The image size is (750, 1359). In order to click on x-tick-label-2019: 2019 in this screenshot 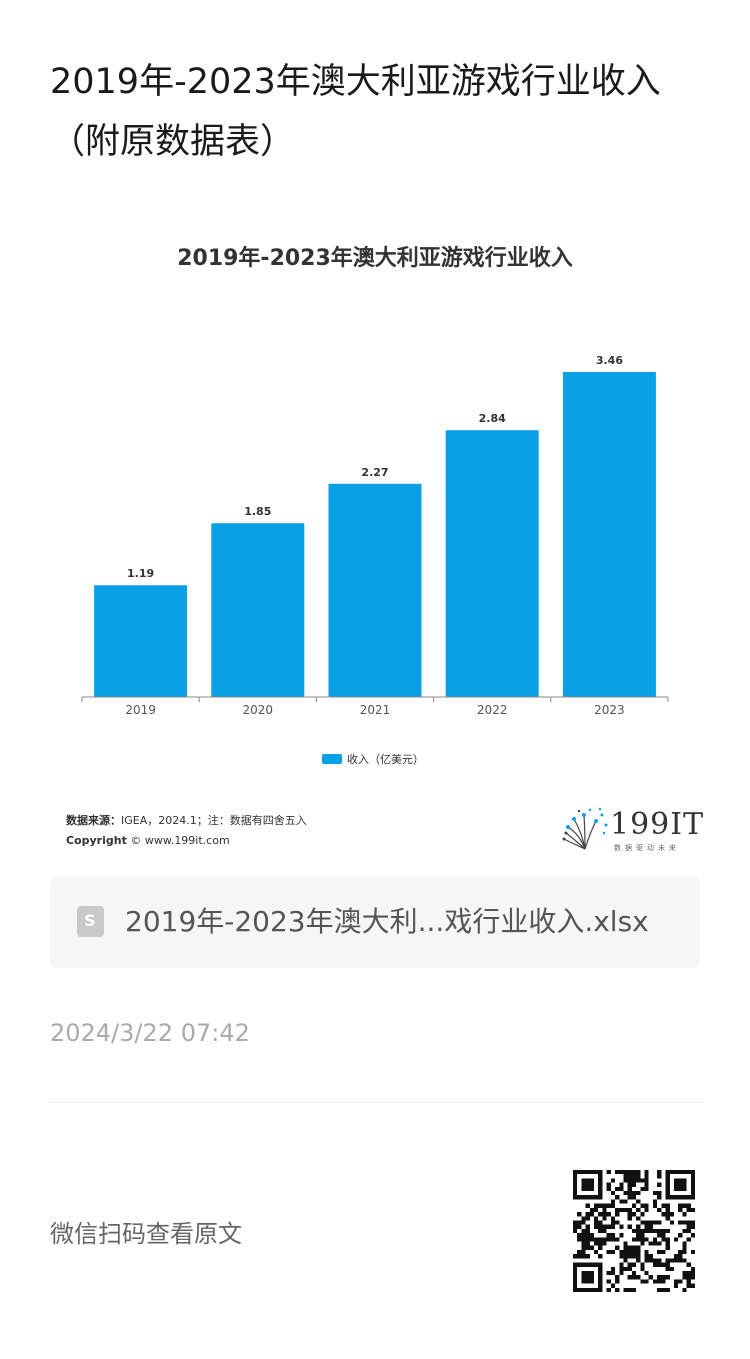, I will do `click(140, 710)`.